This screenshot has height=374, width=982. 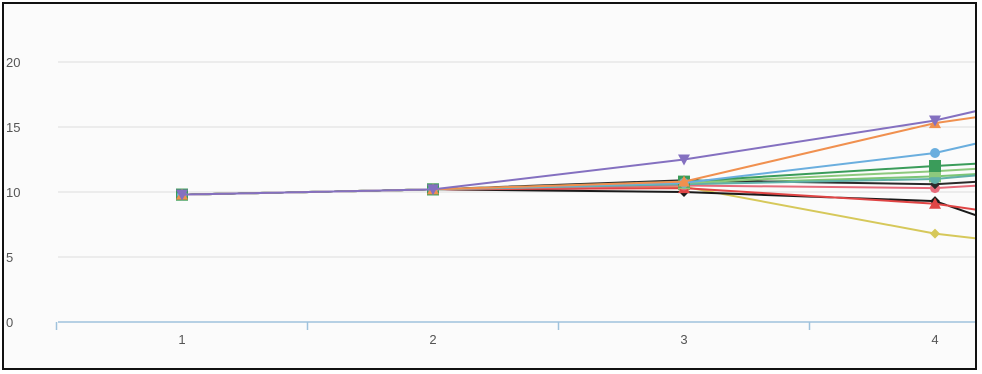 What do you see at coordinates (13, 127) in the screenshot?
I see `y-tick-label: 15` at bounding box center [13, 127].